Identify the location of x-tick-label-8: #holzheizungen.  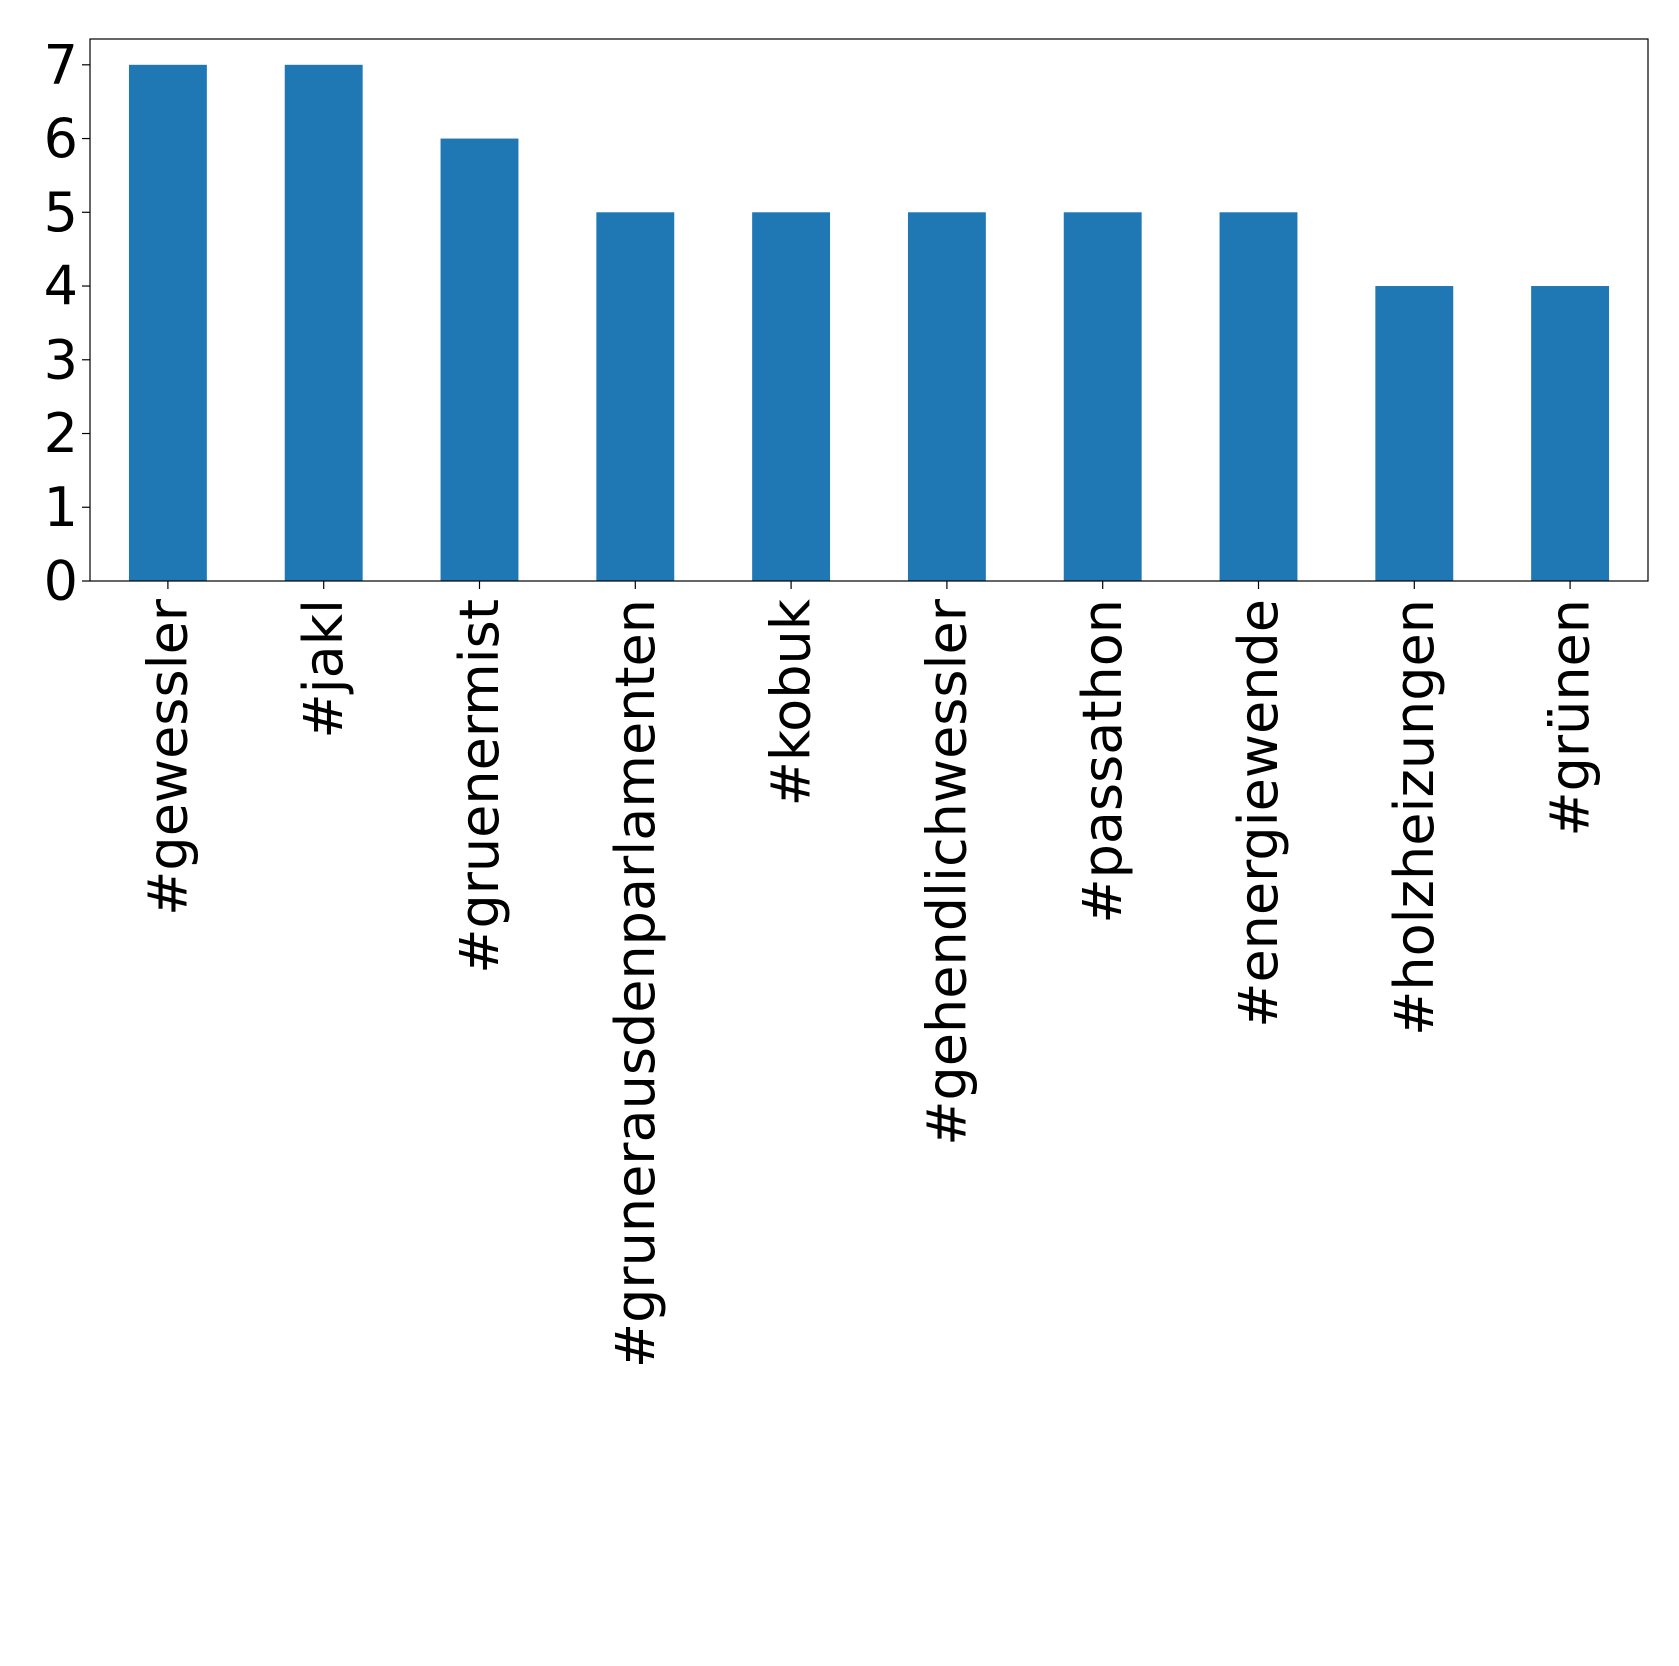
(1414, 817).